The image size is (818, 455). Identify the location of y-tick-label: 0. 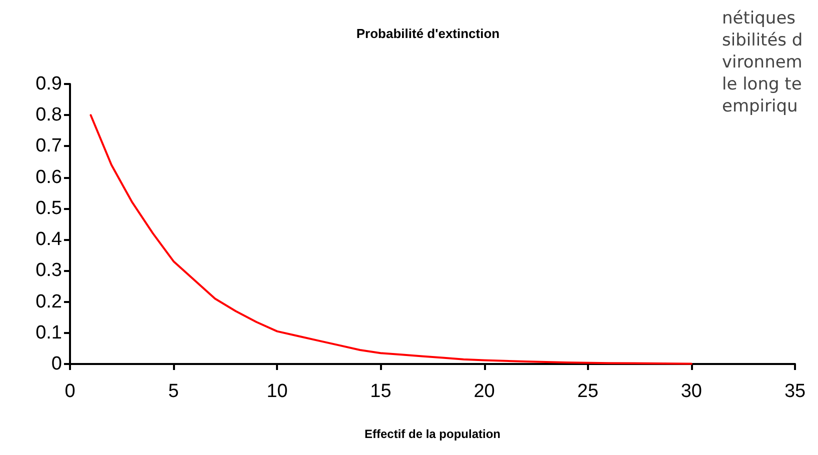
(56, 364).